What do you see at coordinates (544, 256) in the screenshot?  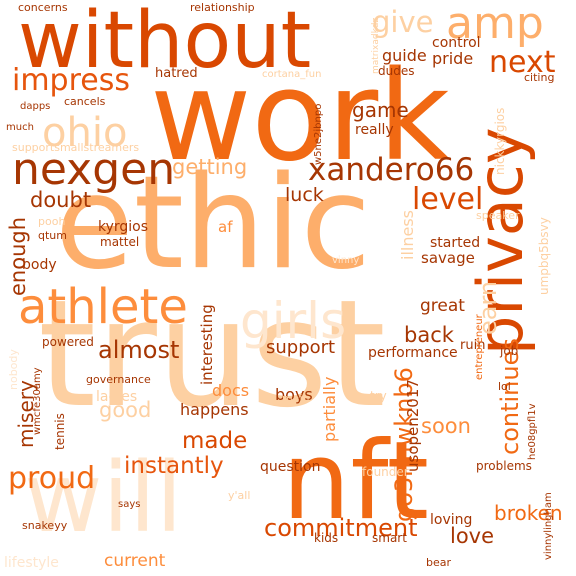 I see `word-umpbq5bsvy: umpbq5bsvy` at bounding box center [544, 256].